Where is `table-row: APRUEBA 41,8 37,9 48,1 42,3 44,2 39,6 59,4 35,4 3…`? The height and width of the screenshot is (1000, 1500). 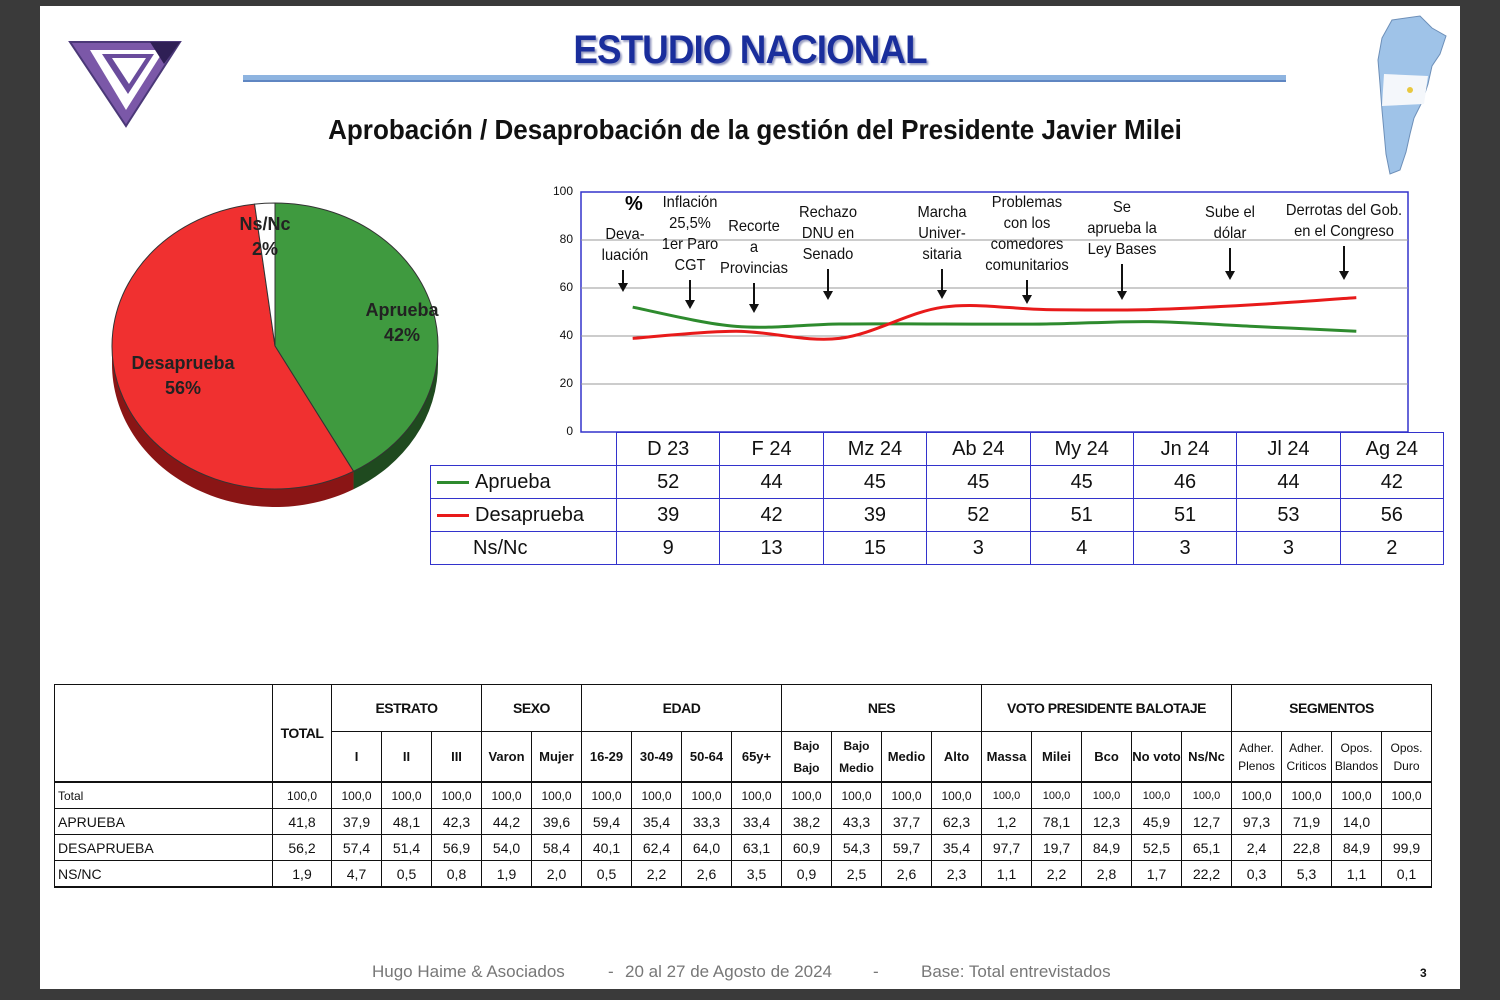 table-row: APRUEBA 41,8 37,9 48,1 42,3 44,2 39,6 59,4 35,4 3… is located at coordinates (743, 821).